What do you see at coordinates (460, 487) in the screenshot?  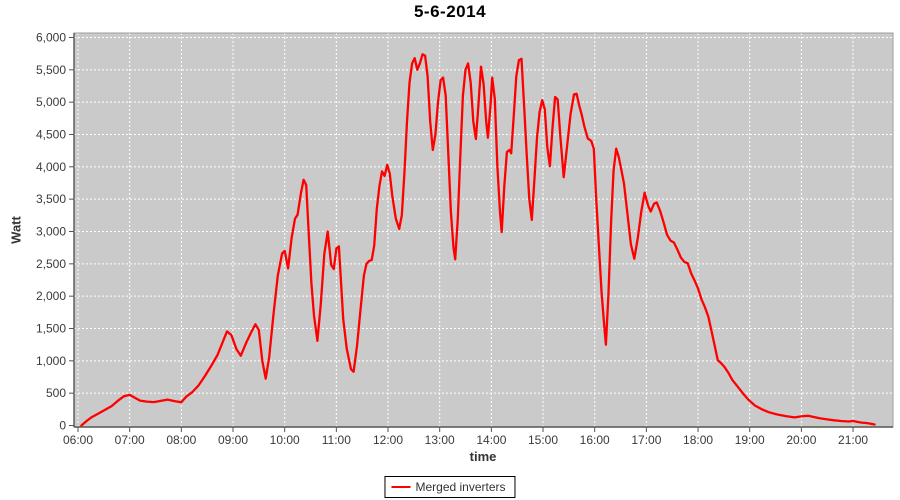 I see `legend-series-label: Merged inverters` at bounding box center [460, 487].